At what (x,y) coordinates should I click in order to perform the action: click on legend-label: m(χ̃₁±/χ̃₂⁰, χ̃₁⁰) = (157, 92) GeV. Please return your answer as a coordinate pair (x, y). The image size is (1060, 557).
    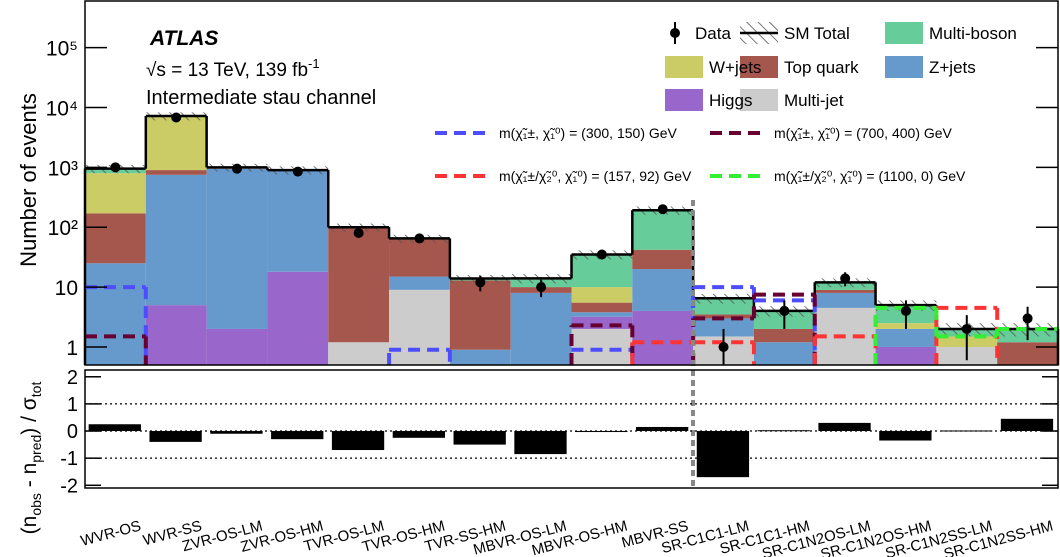
    Looking at the image, I should click on (595, 176).